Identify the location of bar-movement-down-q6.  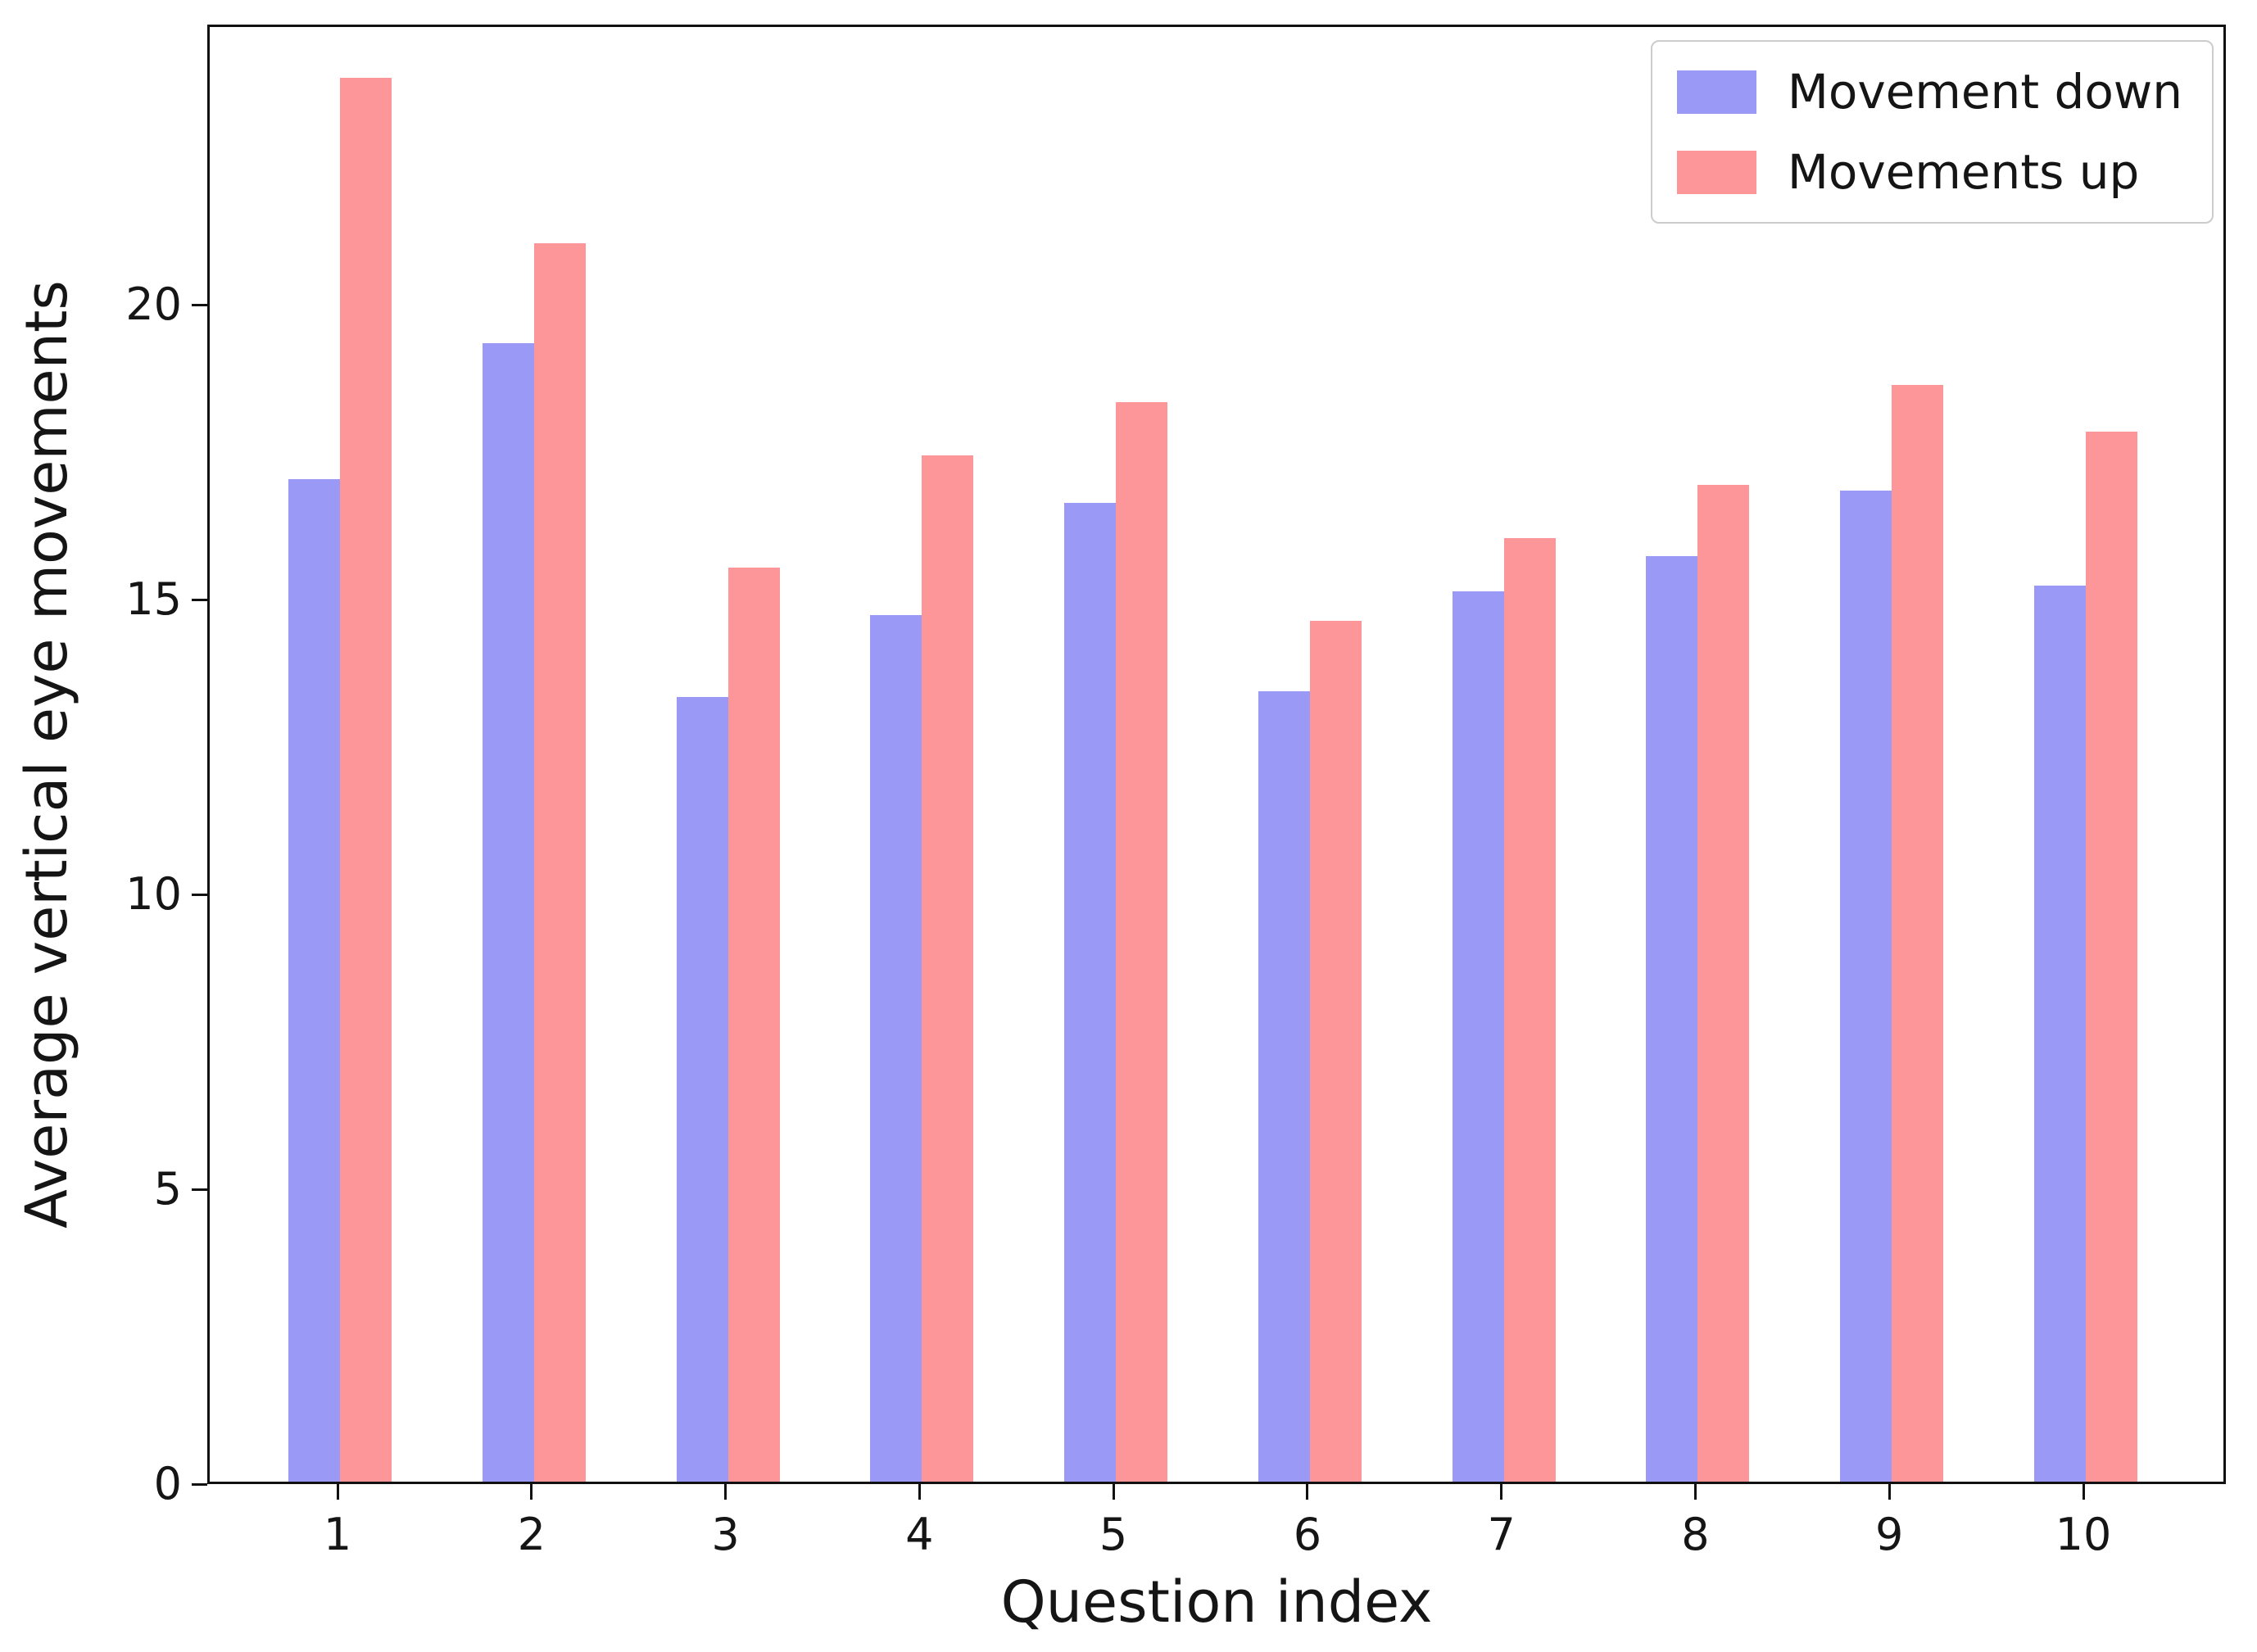
(1284, 1086).